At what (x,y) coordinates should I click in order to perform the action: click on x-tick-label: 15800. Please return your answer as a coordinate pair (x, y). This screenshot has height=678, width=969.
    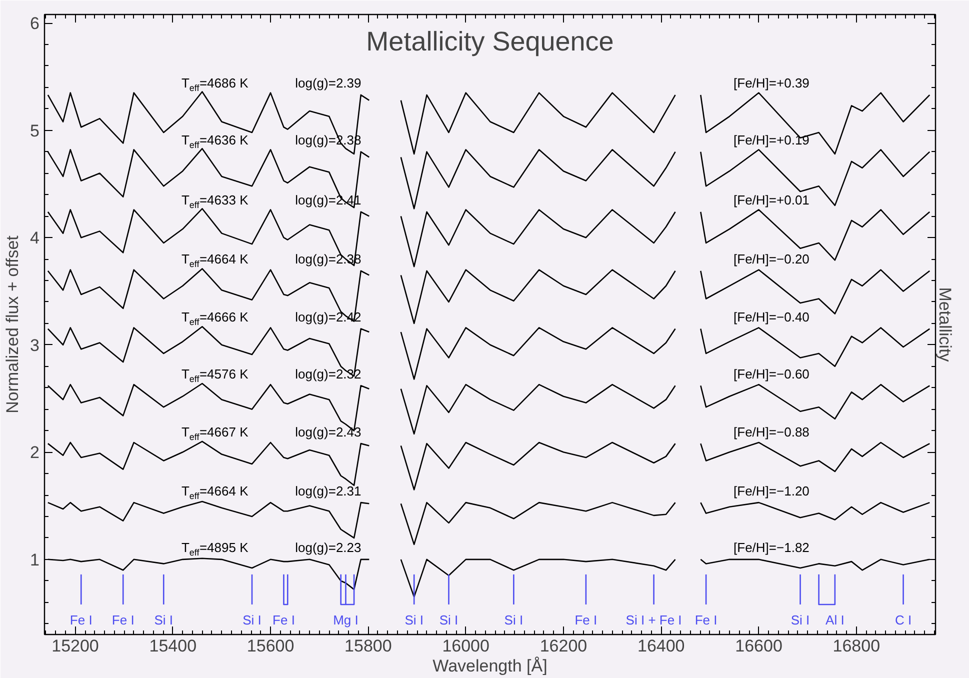
    Looking at the image, I should click on (368, 646).